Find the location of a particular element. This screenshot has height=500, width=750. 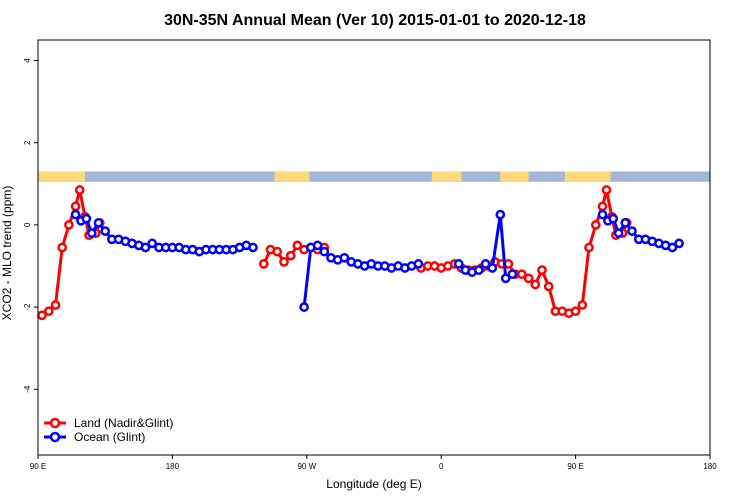

legend-label-land: Land (Nadir&Glint) is located at coordinates (123, 423).